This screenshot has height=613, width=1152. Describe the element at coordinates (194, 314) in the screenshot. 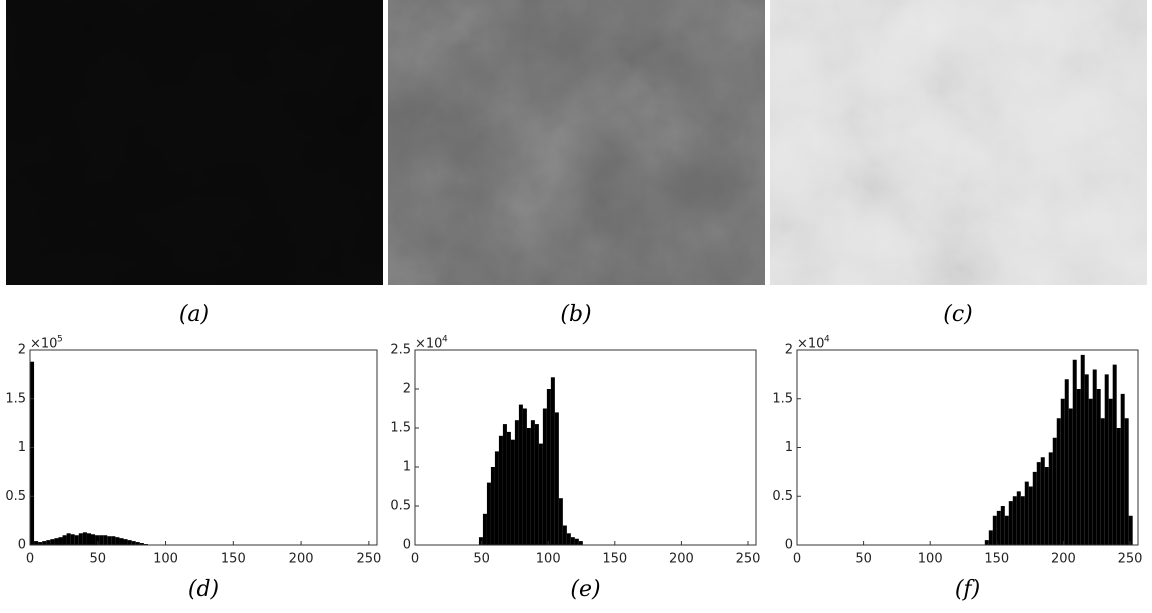

I see `caption: (a)` at that location.